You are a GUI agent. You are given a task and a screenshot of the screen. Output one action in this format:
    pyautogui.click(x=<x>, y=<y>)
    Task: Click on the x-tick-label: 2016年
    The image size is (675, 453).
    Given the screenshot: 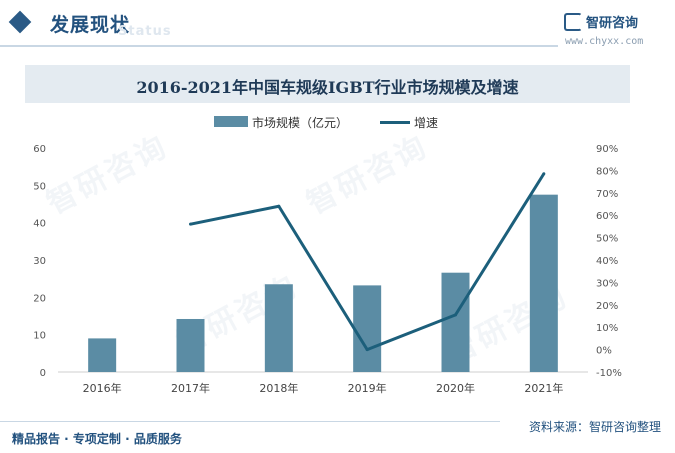 What is the action you would take?
    pyautogui.click(x=102, y=388)
    